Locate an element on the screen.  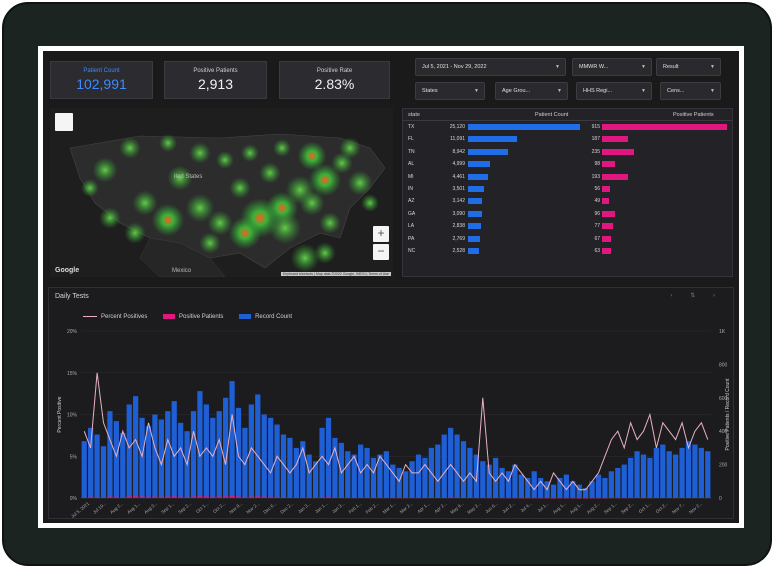
table-row: AL 4,999 98 is located at coordinates (567, 164).